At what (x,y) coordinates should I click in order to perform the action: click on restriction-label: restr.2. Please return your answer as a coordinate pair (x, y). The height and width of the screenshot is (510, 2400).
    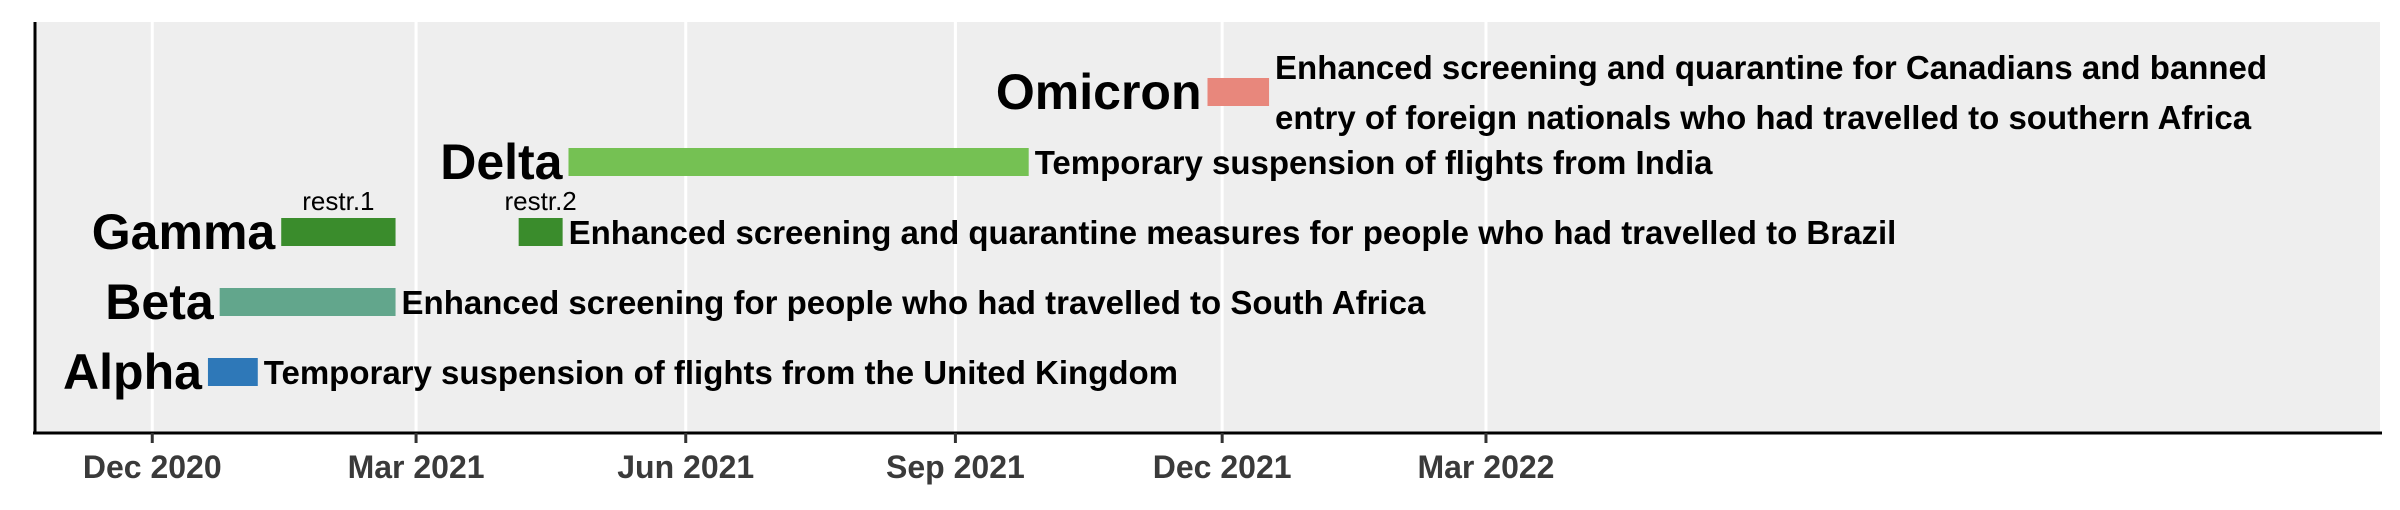
    Looking at the image, I should click on (541, 201).